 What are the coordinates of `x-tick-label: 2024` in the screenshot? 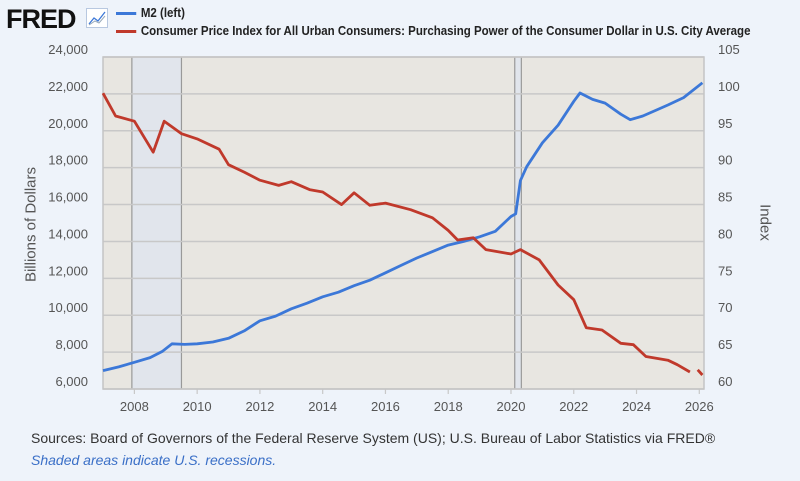 It's located at (636, 406).